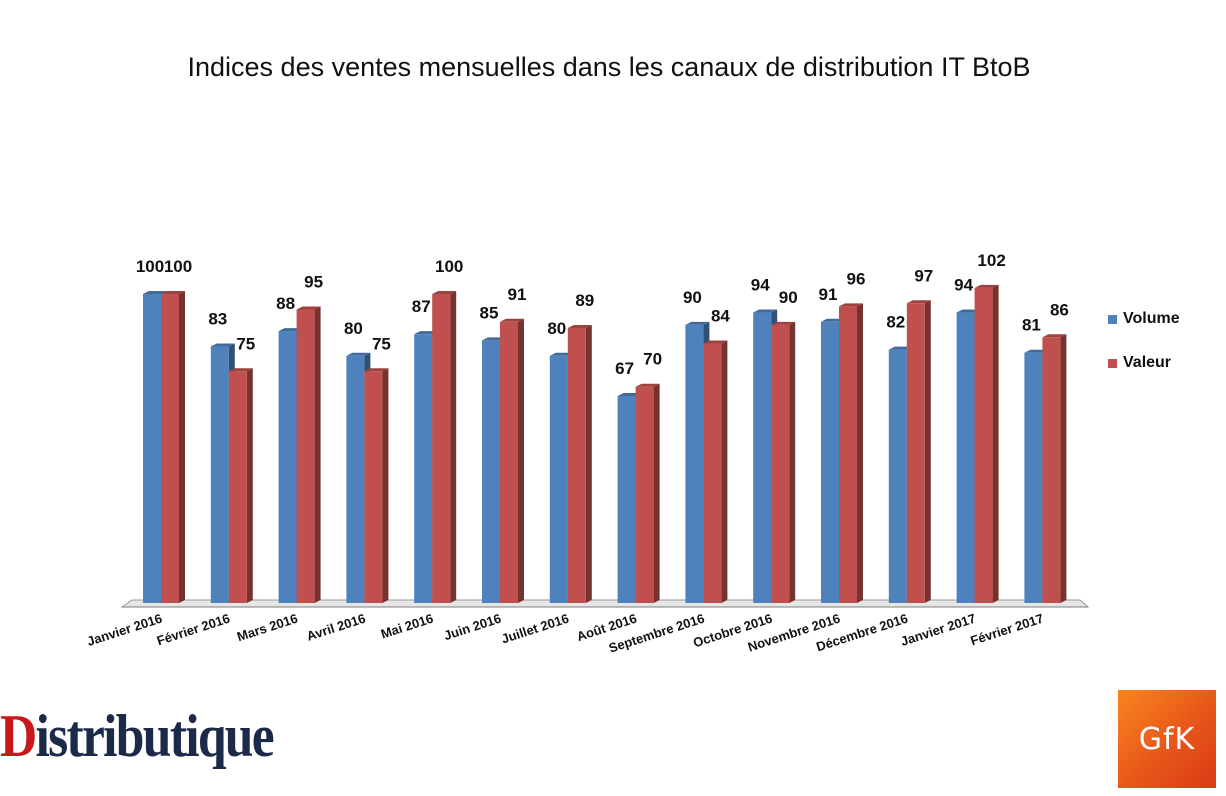  Describe the element at coordinates (895, 322) in the screenshot. I see `value-label-volume-decembre-2016: 82` at that location.